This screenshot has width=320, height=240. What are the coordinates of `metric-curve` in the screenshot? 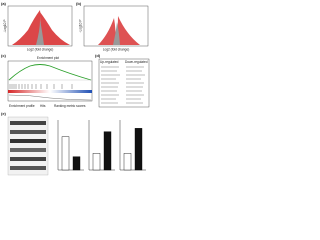 It's located at (50, 97).